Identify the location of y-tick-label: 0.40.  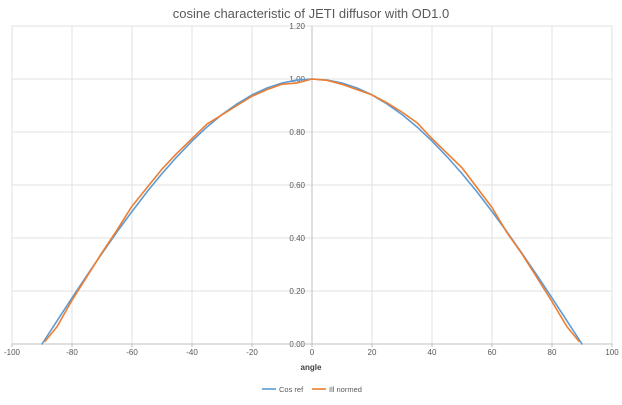
(297, 238).